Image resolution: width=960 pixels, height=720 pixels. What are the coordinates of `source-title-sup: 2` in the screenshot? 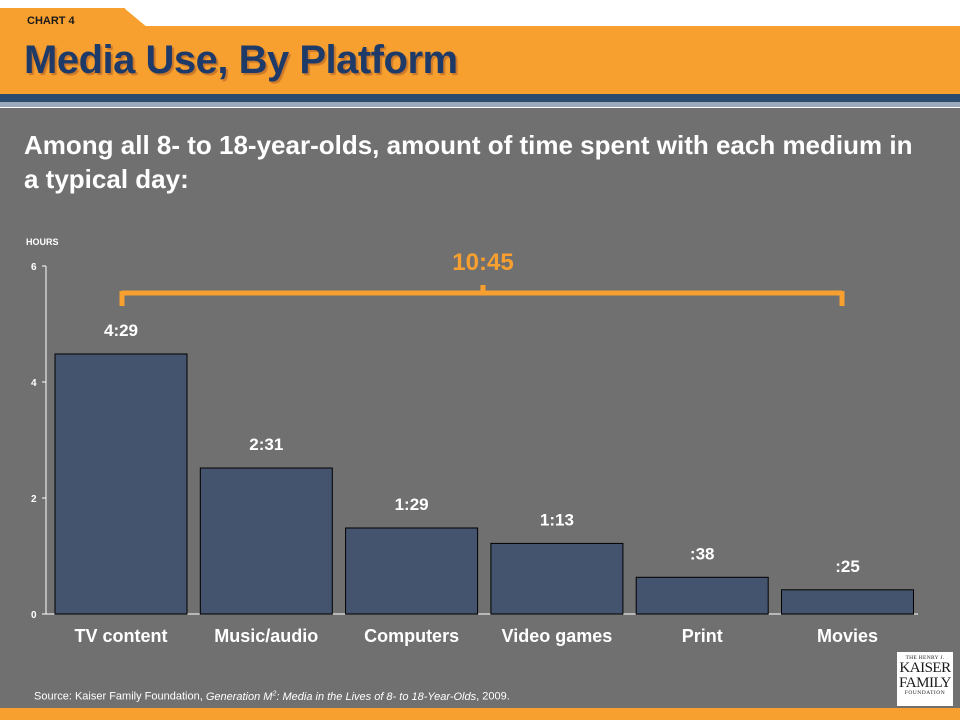 It's located at (274, 693).